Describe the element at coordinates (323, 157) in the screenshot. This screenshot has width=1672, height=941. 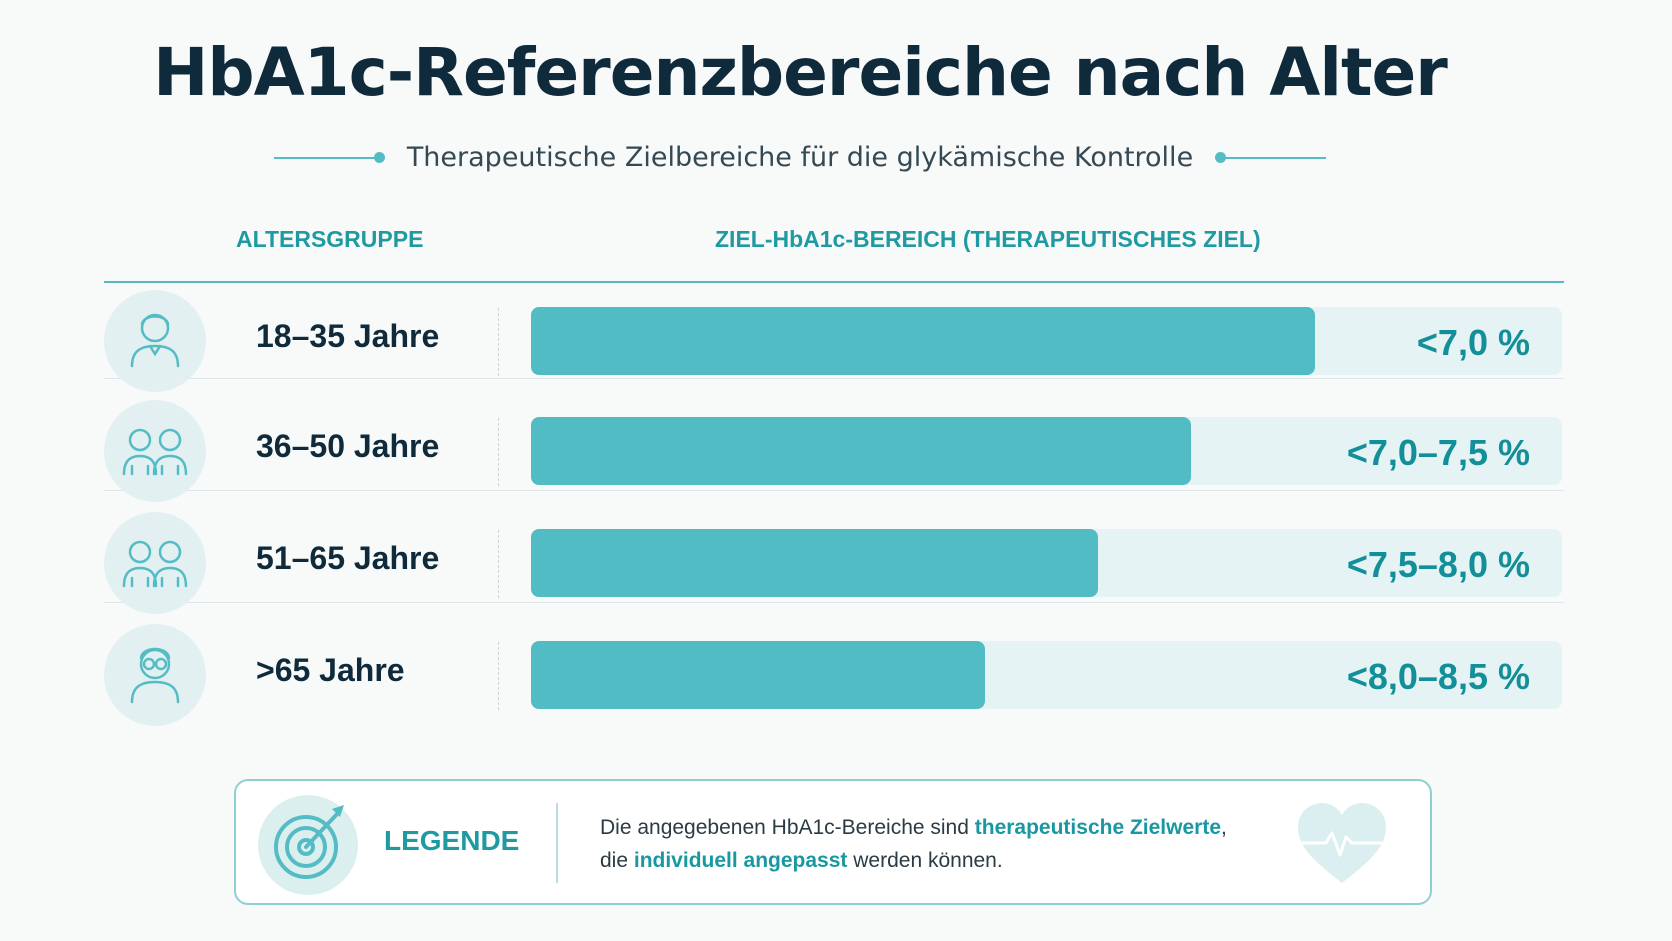
I see `subtitle-left-line` at that location.